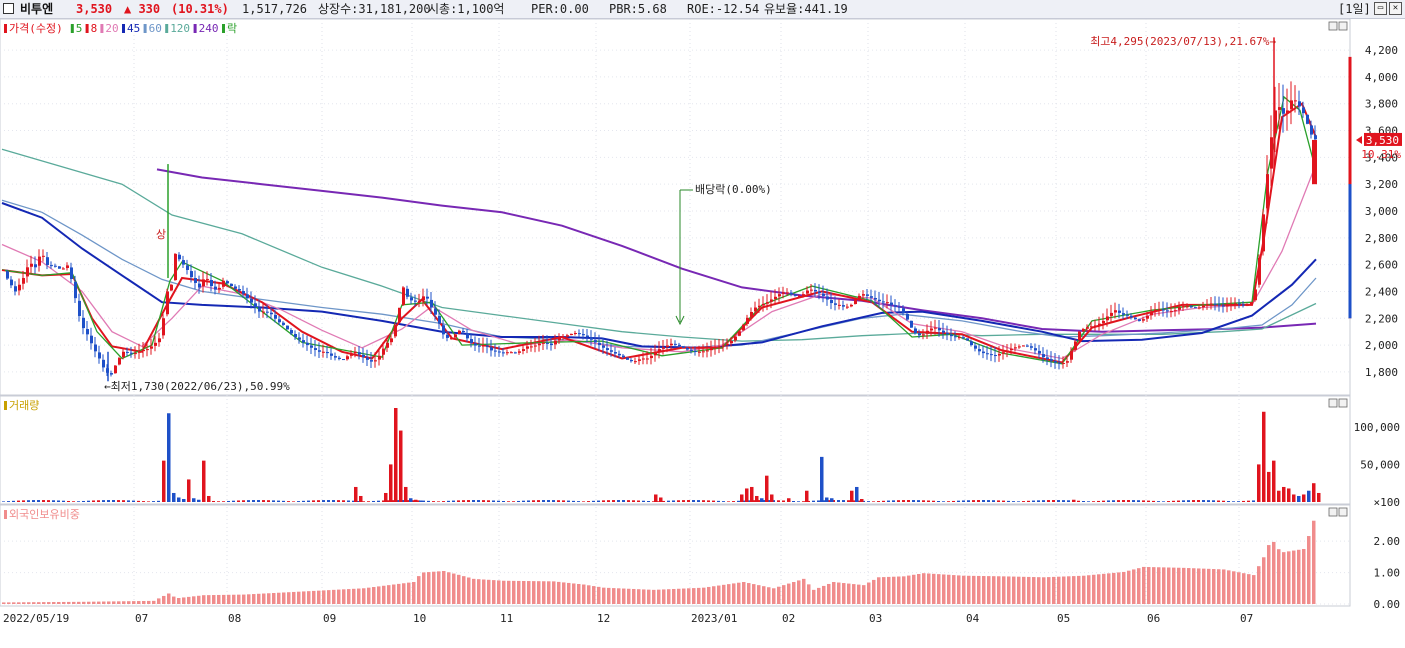  What do you see at coordinates (141, 618) in the screenshot?
I see `x-tick-label: 07` at bounding box center [141, 618].